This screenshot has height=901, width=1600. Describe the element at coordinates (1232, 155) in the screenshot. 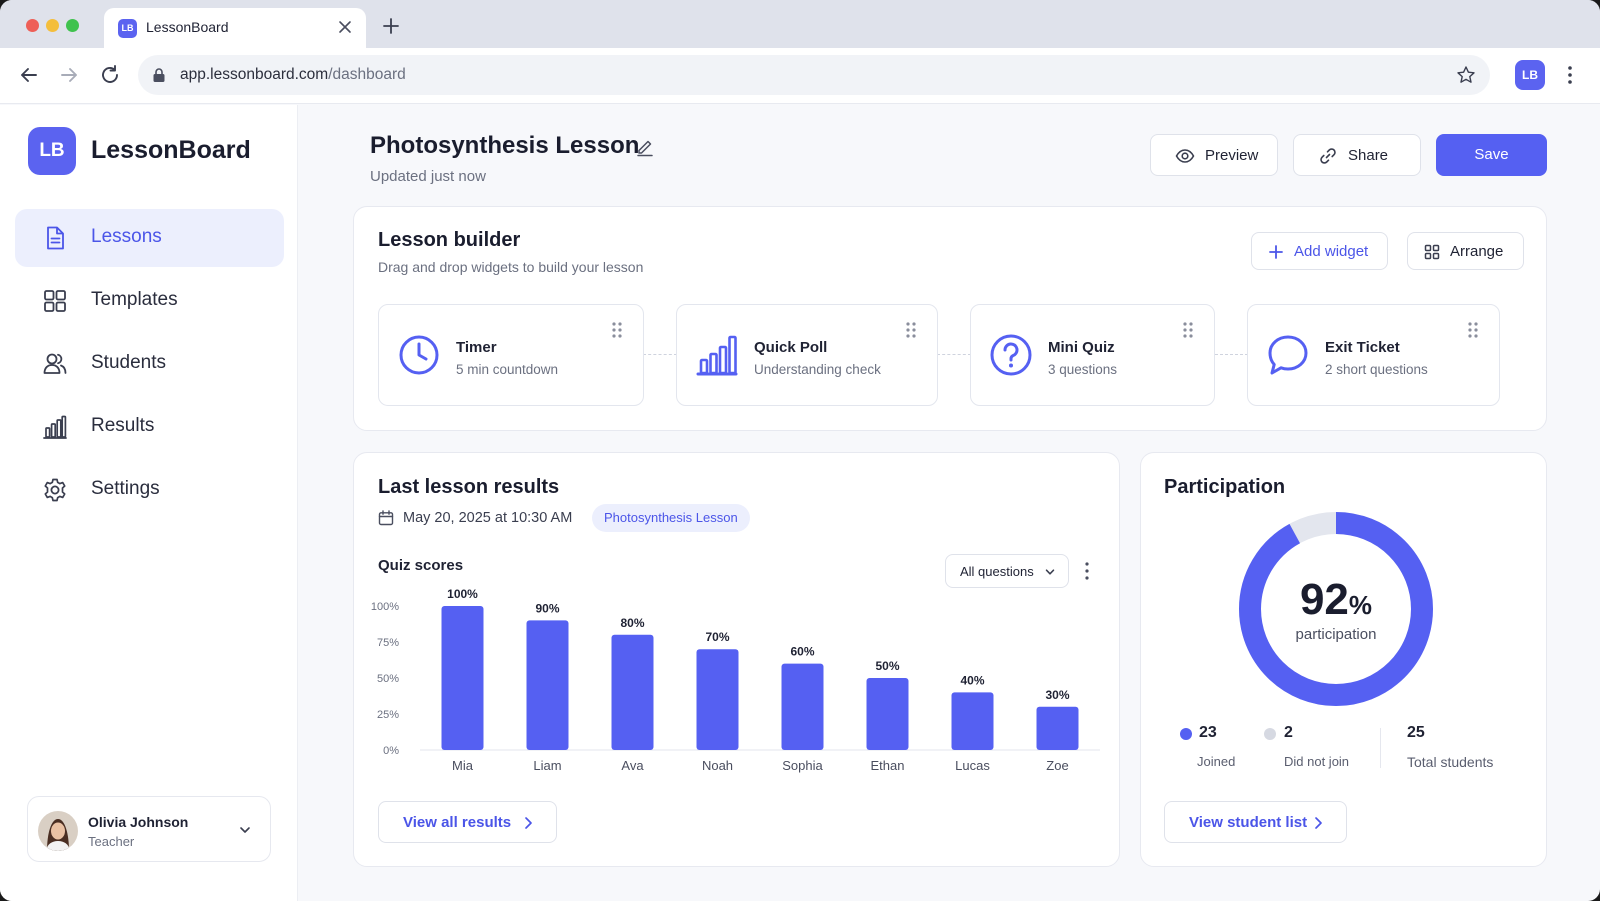

I see `preview-label: Preview` at that location.